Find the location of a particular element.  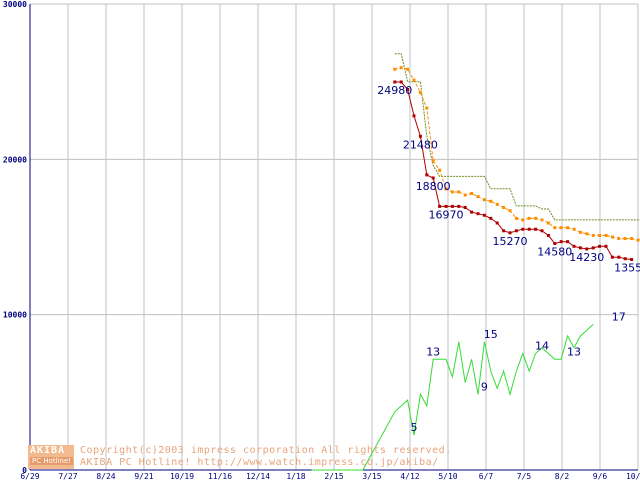

x-tick-label: 9/6 is located at coordinates (600, 476).